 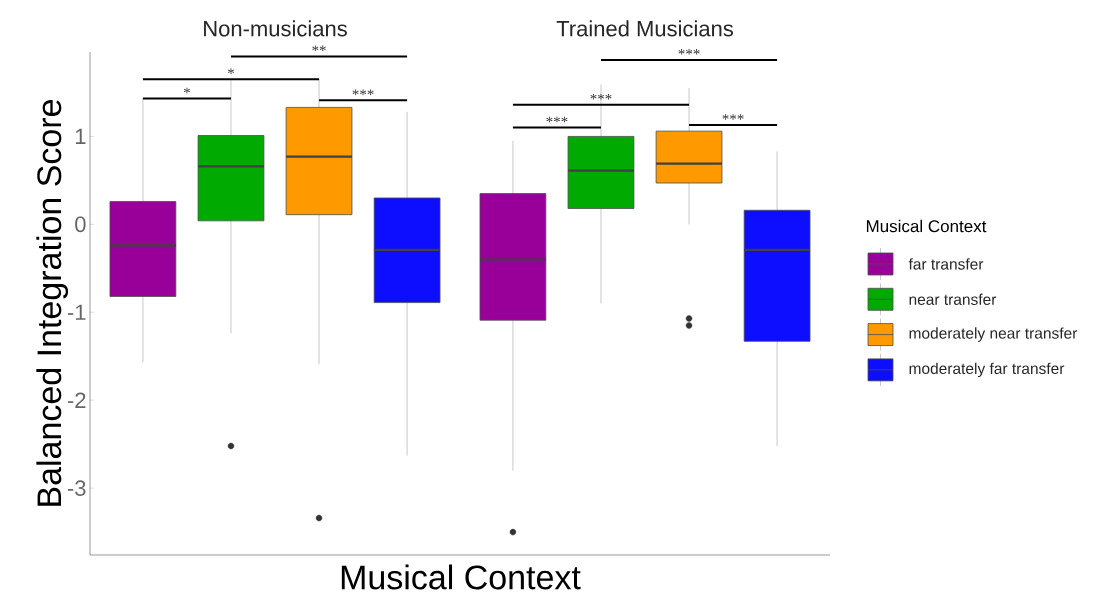 I want to click on x-axis-title: Musical Context, so click(x=461, y=577).